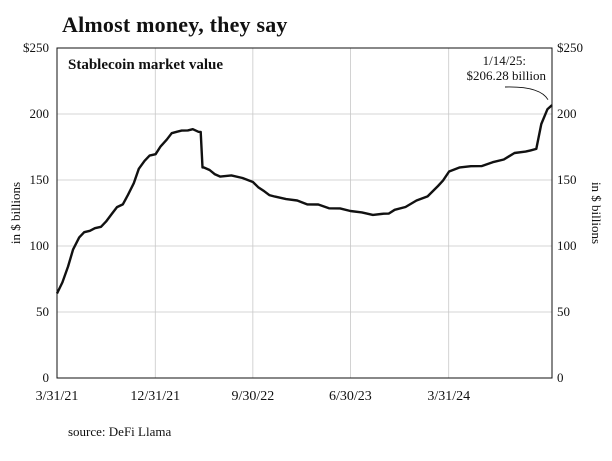 Image resolution: width=612 pixels, height=461 pixels. I want to click on x-tick-label: 12/31/21, so click(155, 396).